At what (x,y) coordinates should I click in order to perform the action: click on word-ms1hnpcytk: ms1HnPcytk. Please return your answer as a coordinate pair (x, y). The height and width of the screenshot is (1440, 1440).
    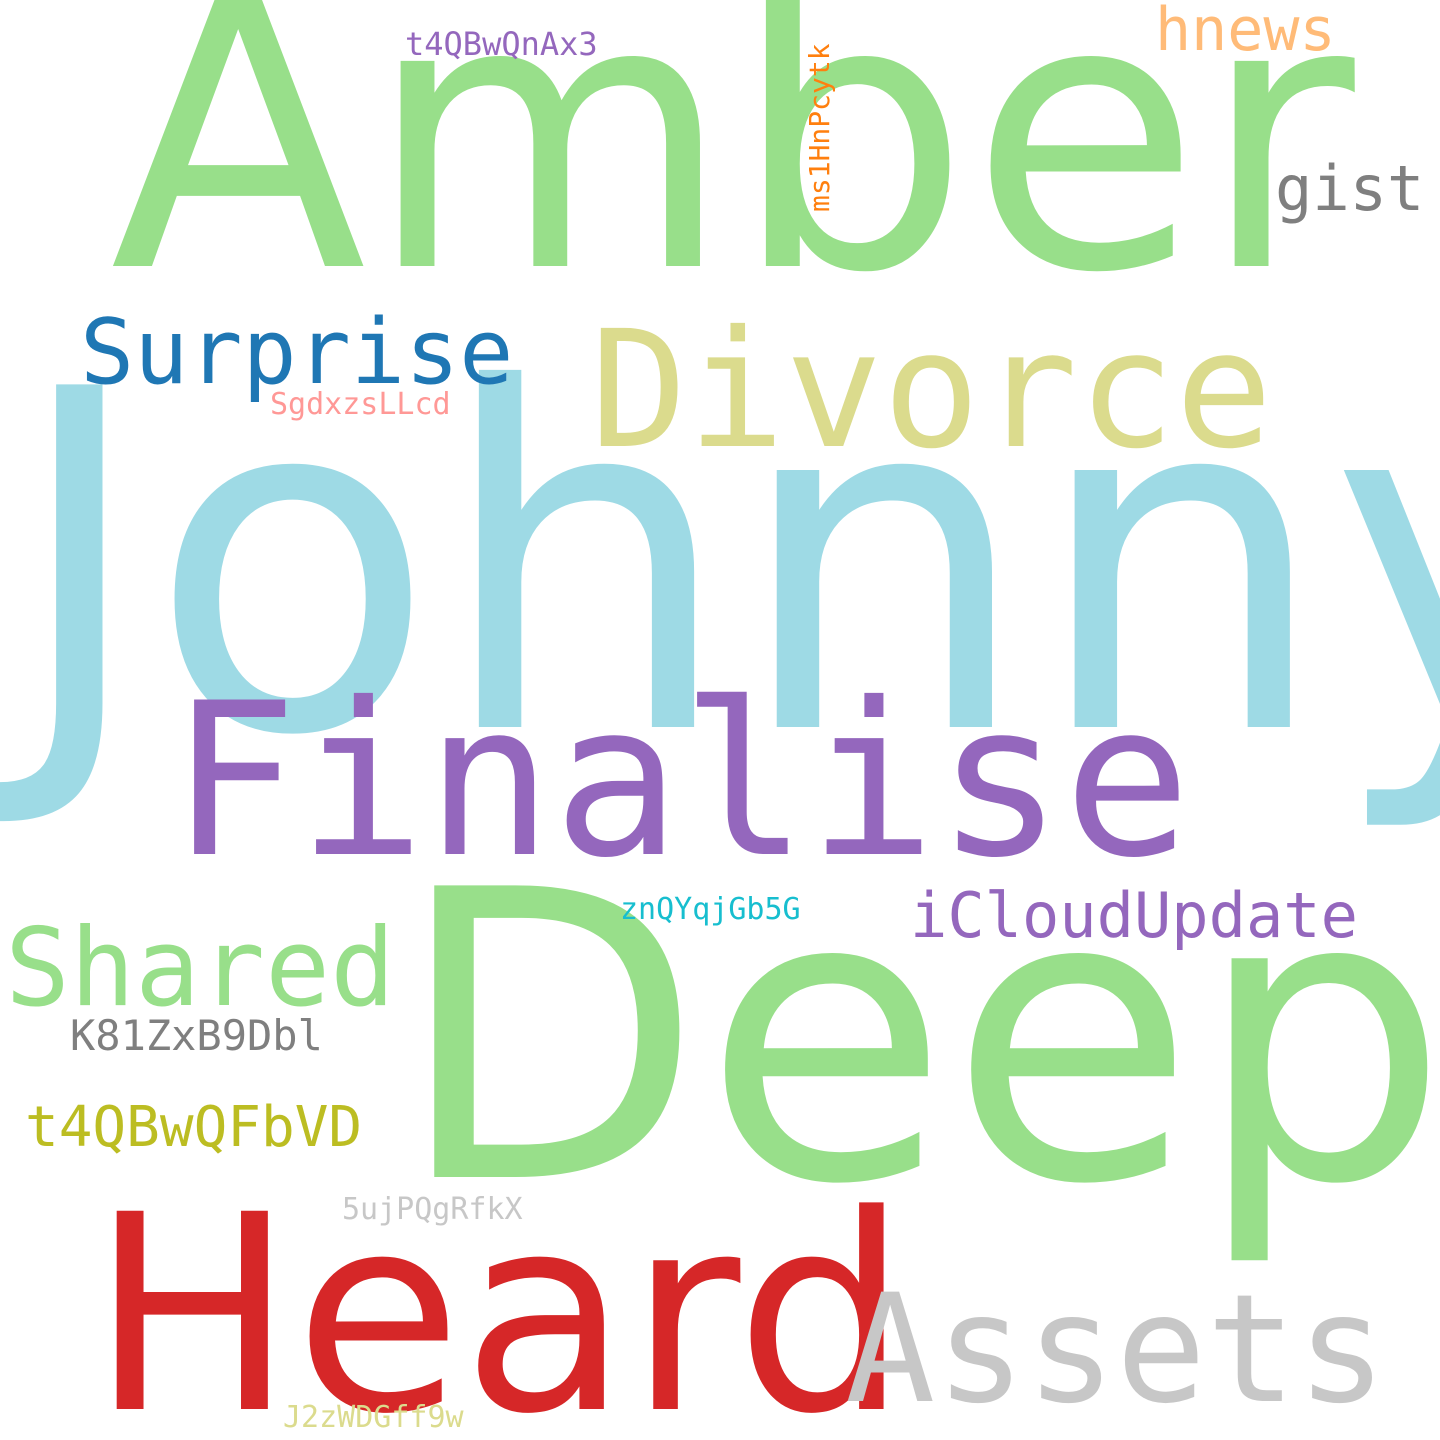
    Looking at the image, I should click on (819, 127).